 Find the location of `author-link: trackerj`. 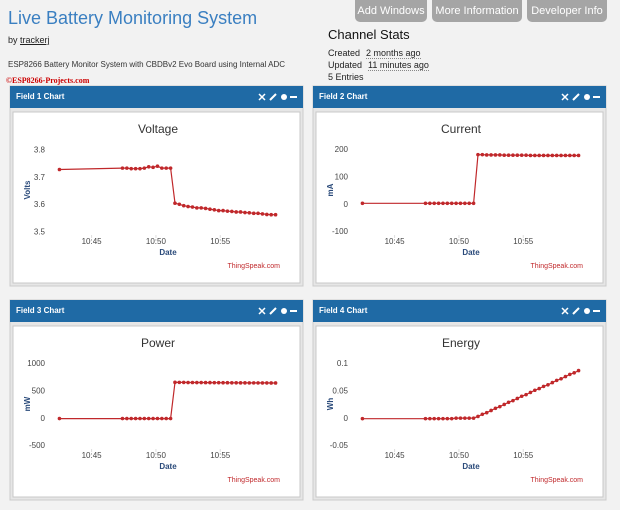

author-link: trackerj is located at coordinates (35, 40).